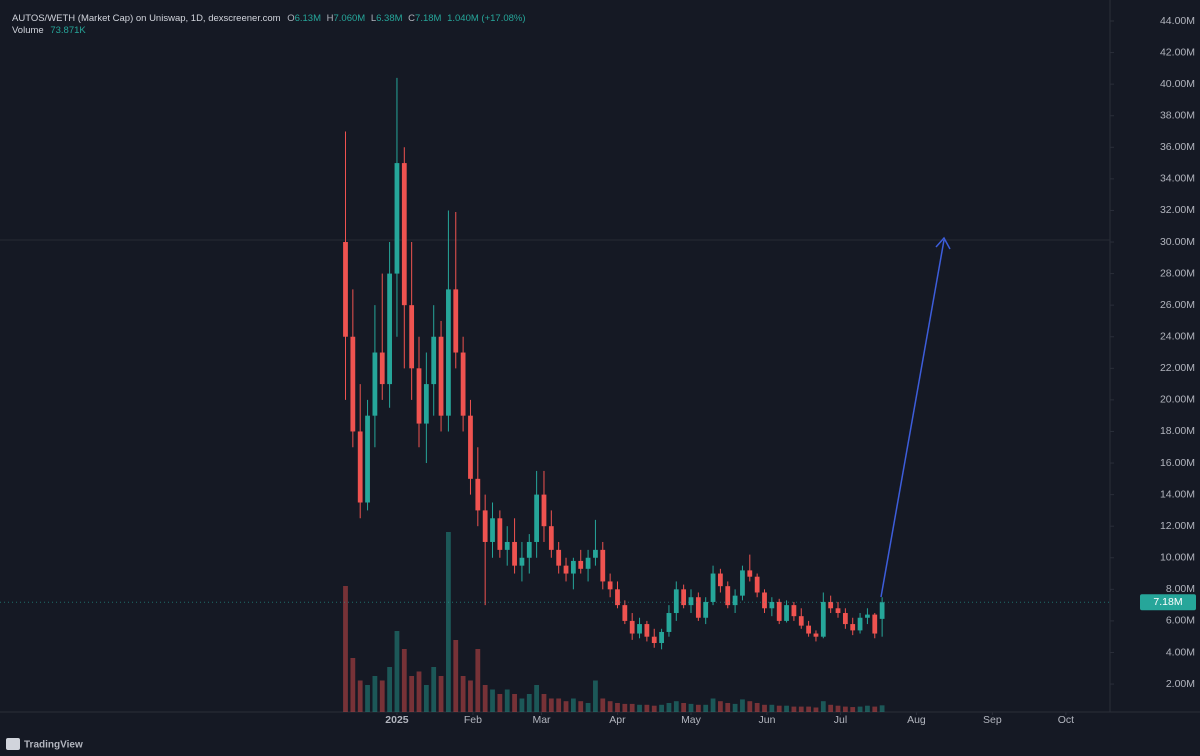 This screenshot has width=1200, height=756. What do you see at coordinates (1177, 305) in the screenshot?
I see `y-tick-label: 26.00M` at bounding box center [1177, 305].